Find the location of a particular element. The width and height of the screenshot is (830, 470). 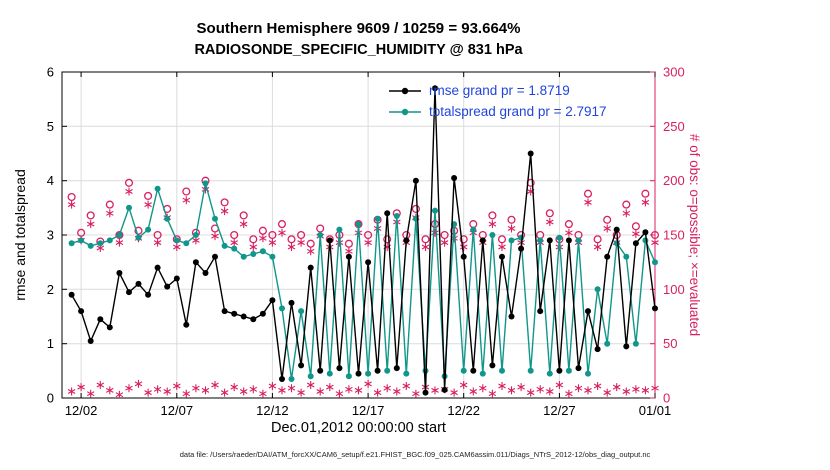

legend-item-totalspread: totalspread grand pr = 2.7917 is located at coordinates (497, 111).